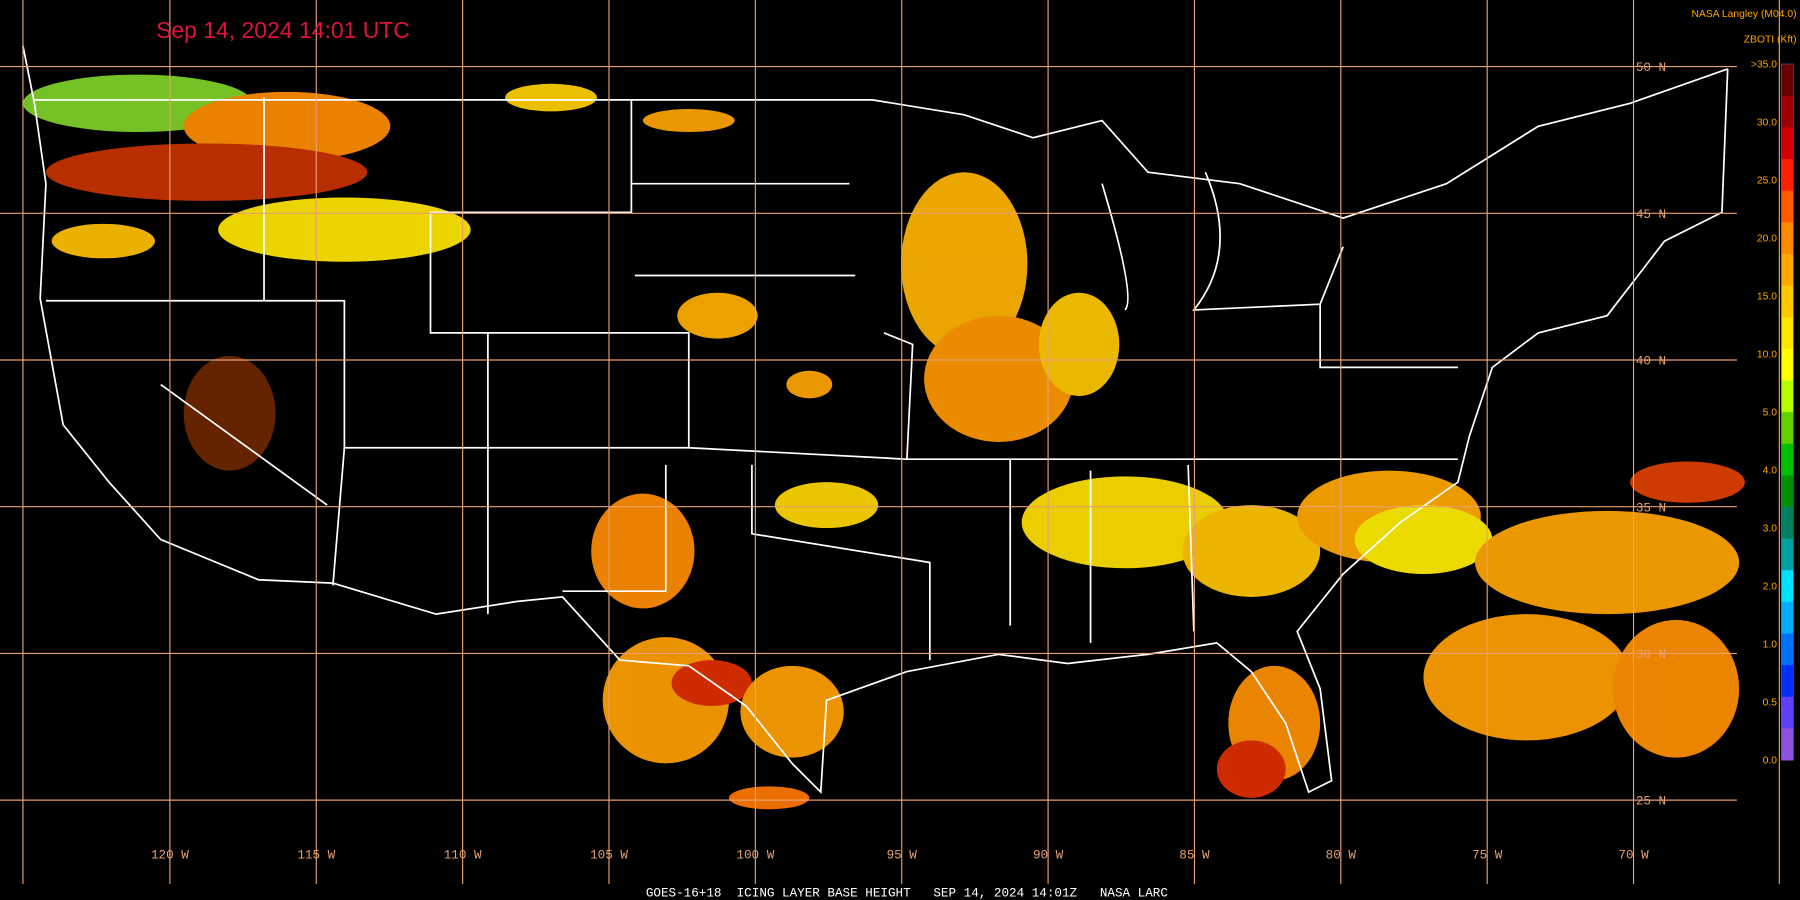  Describe the element at coordinates (1770, 644) in the screenshot. I see `colorbar-label: 1.0` at that location.